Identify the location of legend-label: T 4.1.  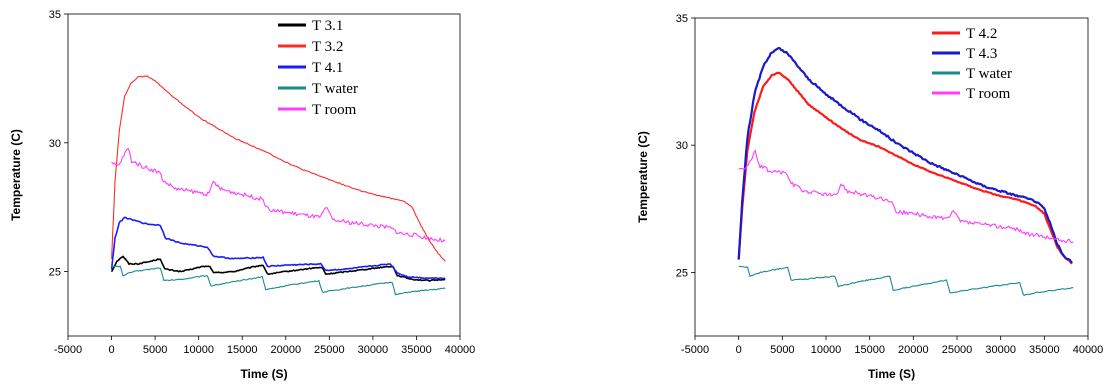
(327, 68).